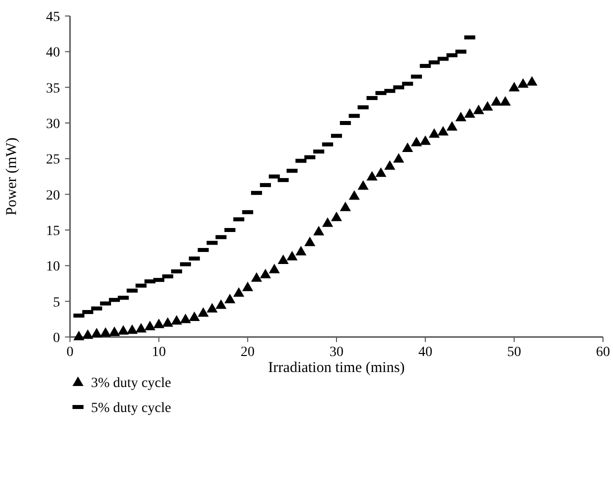 Image resolution: width=613 pixels, height=477 pixels. I want to click on x-tick-label: 60, so click(603, 352).